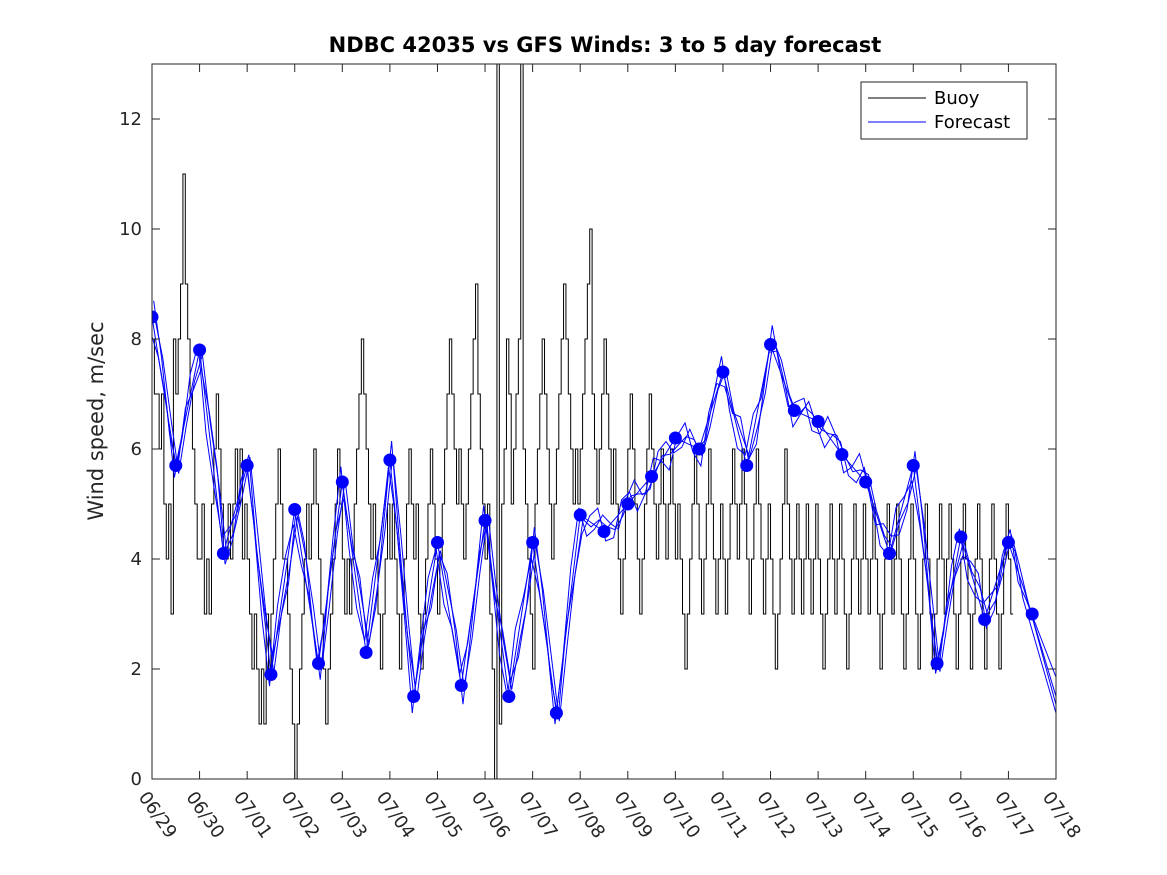 The image size is (1167, 875). What do you see at coordinates (957, 98) in the screenshot?
I see `legend-buoy-label: Buoy` at bounding box center [957, 98].